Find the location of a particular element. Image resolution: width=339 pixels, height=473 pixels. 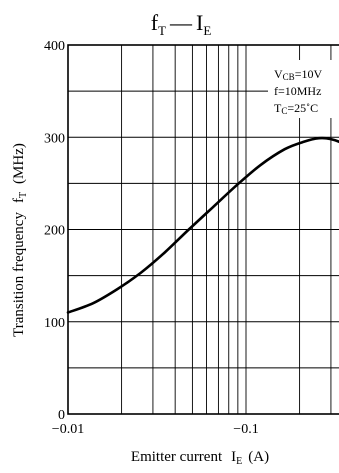

x-tick-label: −0.1 is located at coordinates (245, 429).